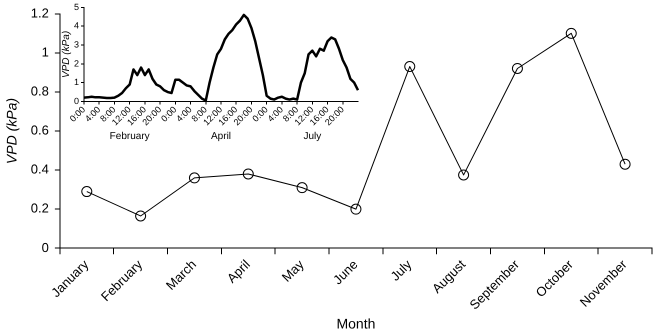 Image resolution: width=666 pixels, height=335 pixels. I want to click on annotation: April, so click(221, 136).